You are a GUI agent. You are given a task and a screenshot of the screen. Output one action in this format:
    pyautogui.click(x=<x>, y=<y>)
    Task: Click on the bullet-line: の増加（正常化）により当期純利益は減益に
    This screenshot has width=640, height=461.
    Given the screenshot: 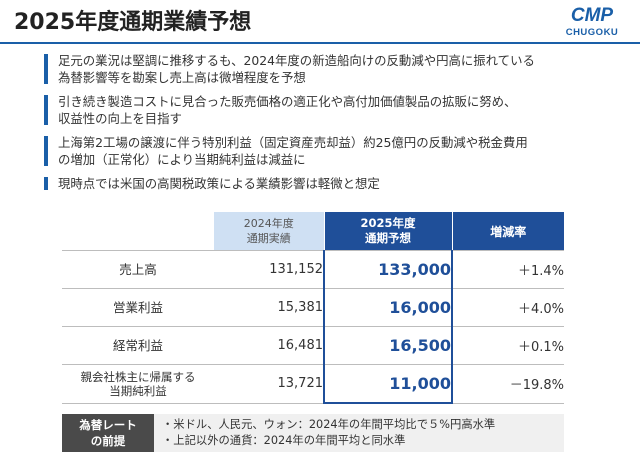 What is the action you would take?
    pyautogui.click(x=182, y=159)
    